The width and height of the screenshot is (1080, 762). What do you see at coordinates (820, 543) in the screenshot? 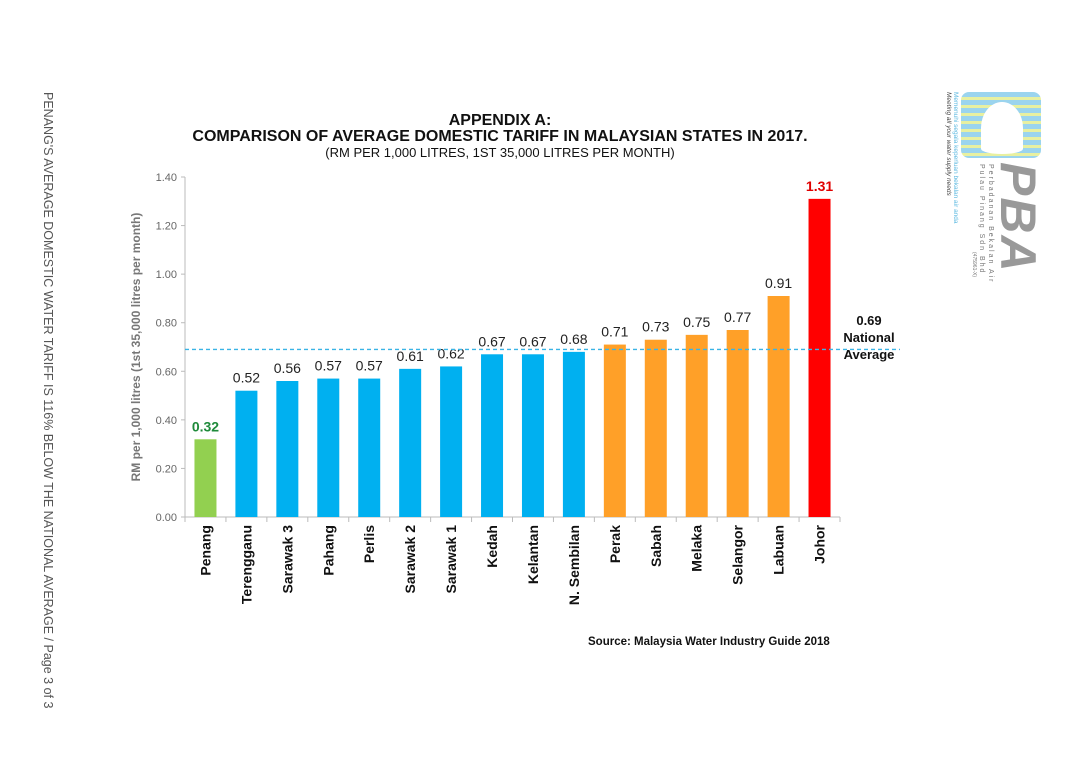
I see `category-label: Johor` at bounding box center [820, 543].